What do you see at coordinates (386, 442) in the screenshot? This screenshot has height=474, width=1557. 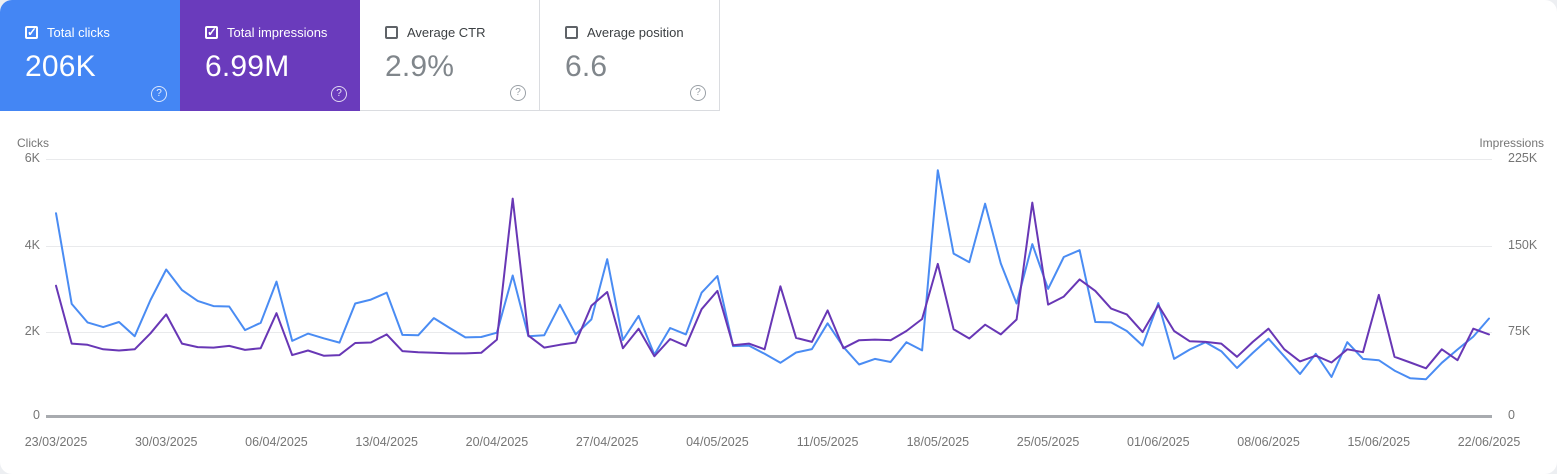 I see `x-tick-label: 13/04/2025` at bounding box center [386, 442].